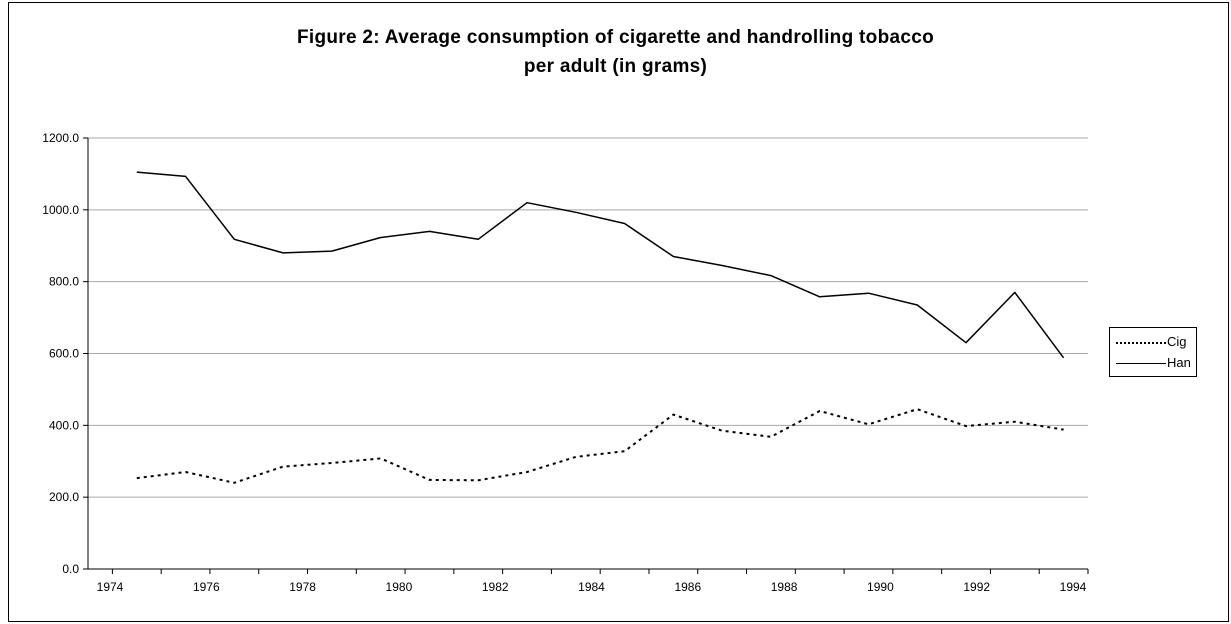 The height and width of the screenshot is (624, 1231). I want to click on legend: Cig Han, so click(1153, 352).